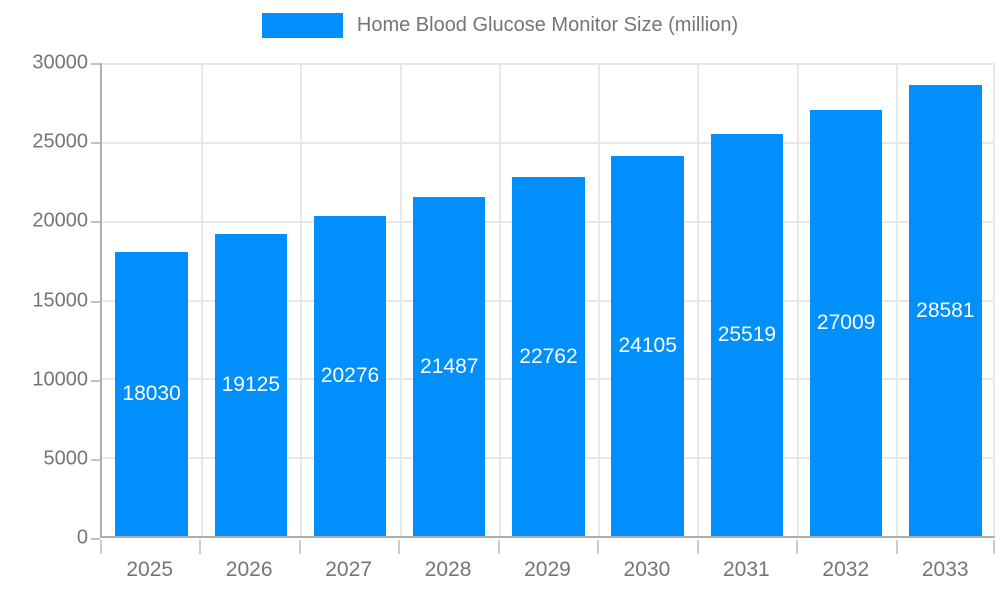 This screenshot has height=600, width=1000. I want to click on x-axis-tick-label: 2028, so click(448, 569).